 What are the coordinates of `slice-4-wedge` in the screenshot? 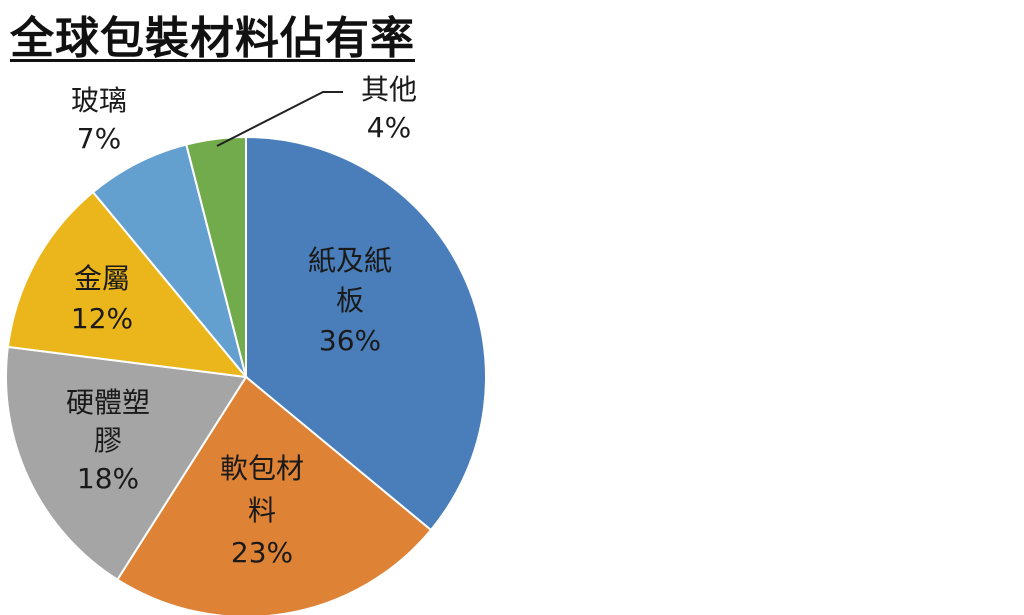 It's located at (127, 284).